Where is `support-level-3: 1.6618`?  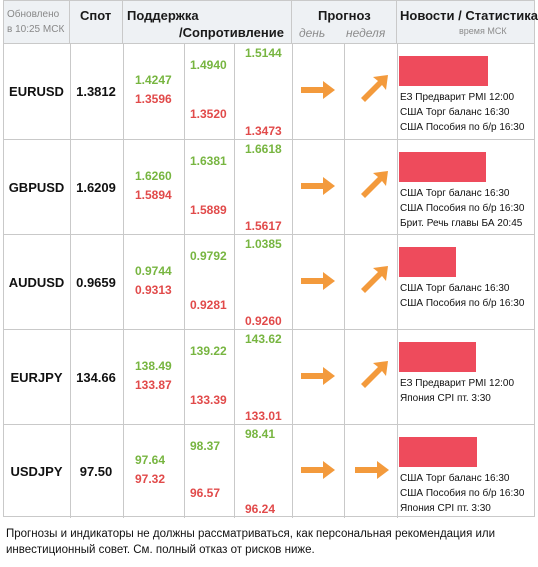
support-level-3: 1.6618 is located at coordinates (263, 149).